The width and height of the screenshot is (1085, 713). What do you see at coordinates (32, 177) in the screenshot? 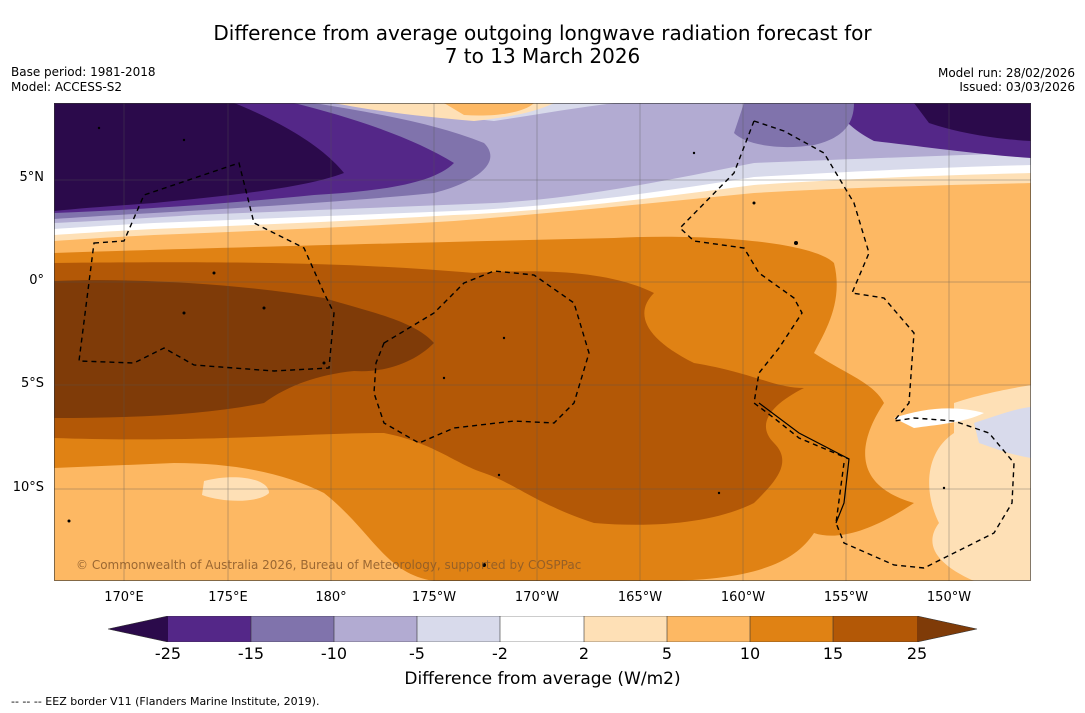
I see `lat-label-5n: 5°N` at bounding box center [32, 177].